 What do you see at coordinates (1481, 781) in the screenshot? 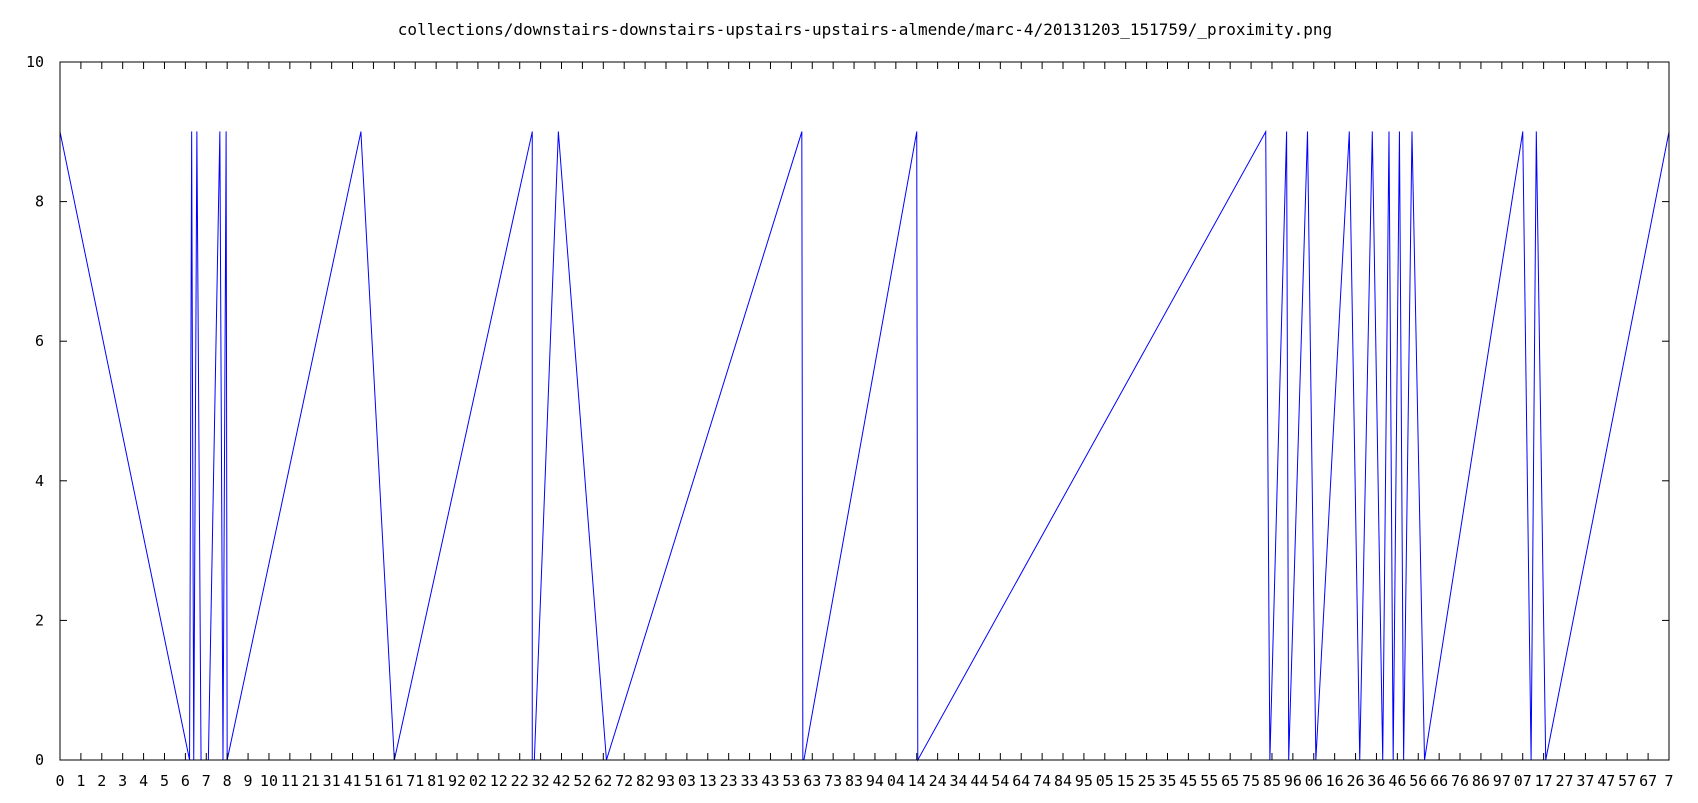
I see `x-tick-label: 86` at bounding box center [1481, 781].